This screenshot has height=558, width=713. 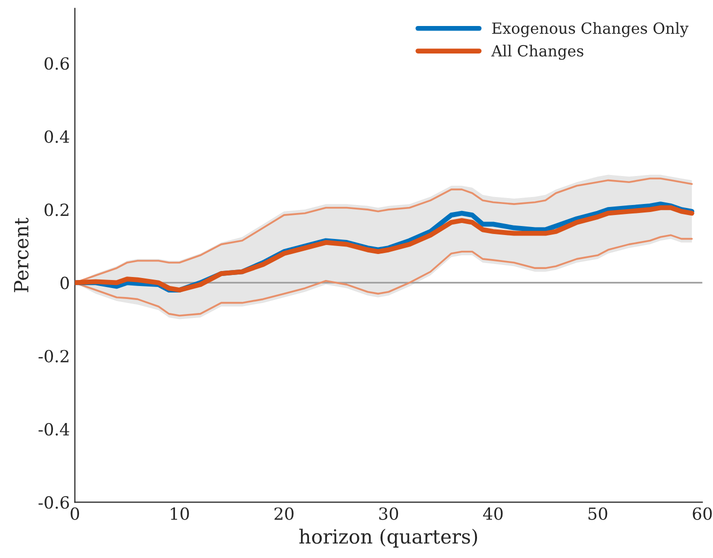 I want to click on y-tick-label: -0.6, so click(x=53, y=502).